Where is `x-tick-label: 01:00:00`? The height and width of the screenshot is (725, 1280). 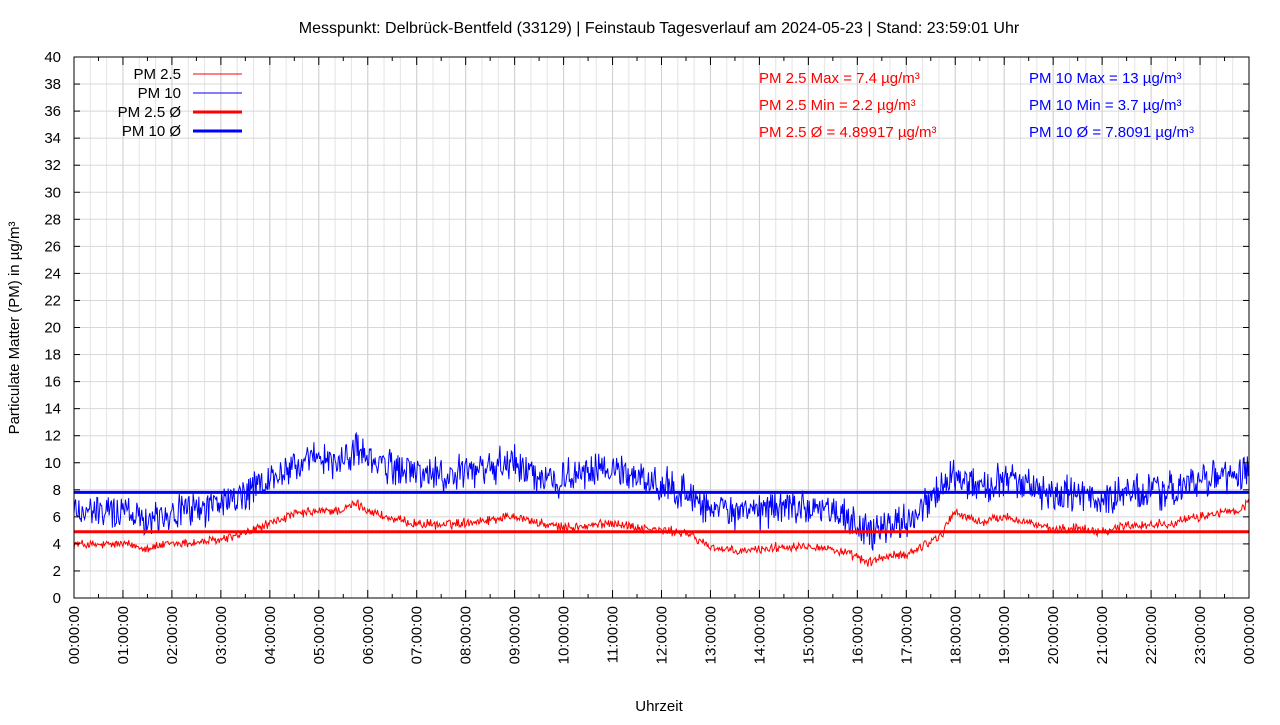
x-tick-label: 01:00:00 is located at coordinates (123, 635).